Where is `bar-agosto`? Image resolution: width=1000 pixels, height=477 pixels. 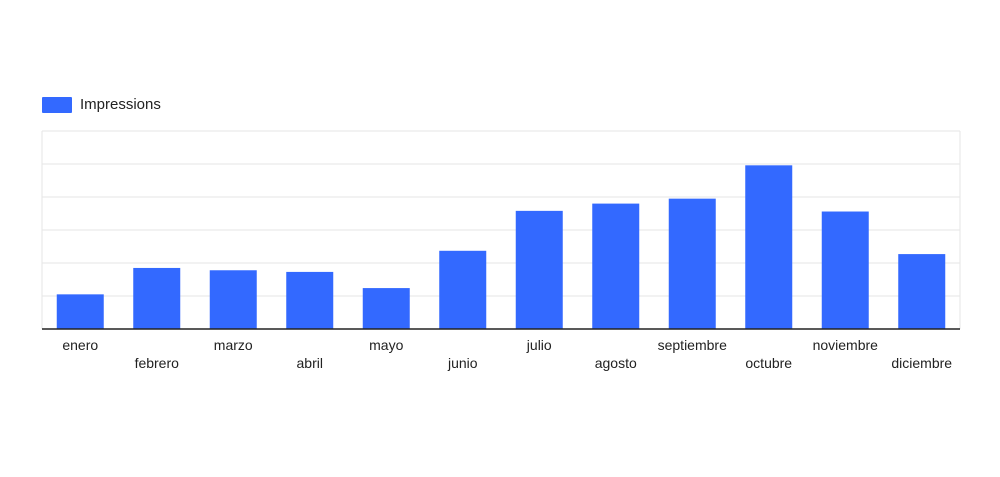 bar-agosto is located at coordinates (616, 266).